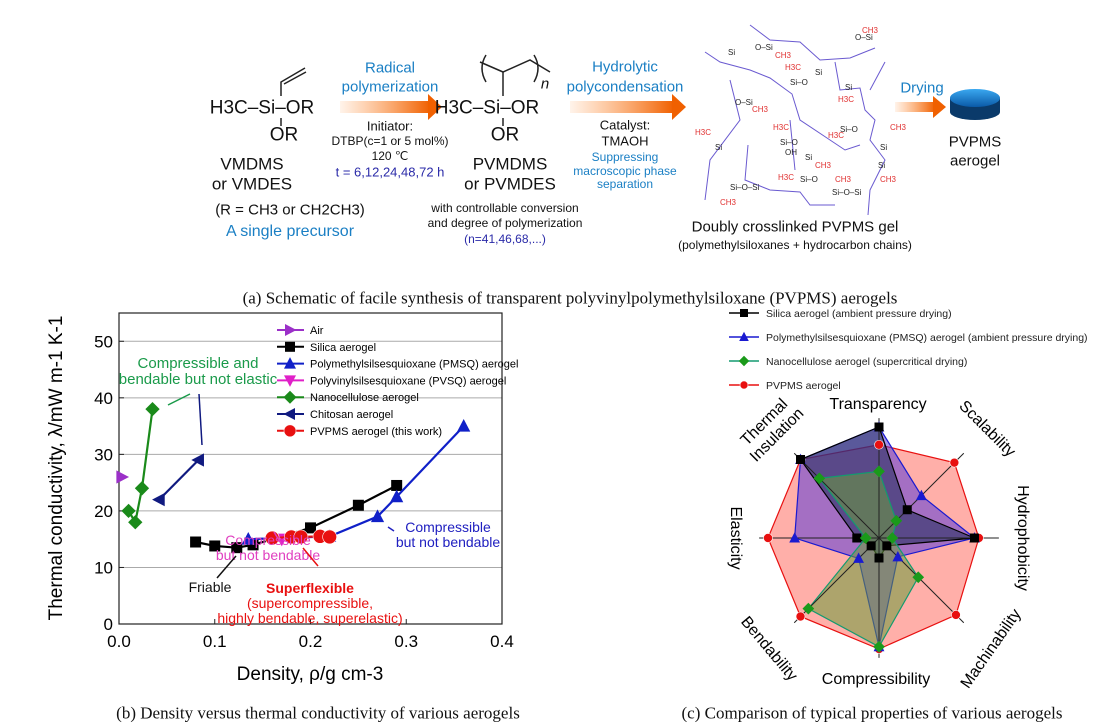 The image size is (1117, 728). Describe the element at coordinates (515, 90) in the screenshot. I see `polymer-backbone` at that location.